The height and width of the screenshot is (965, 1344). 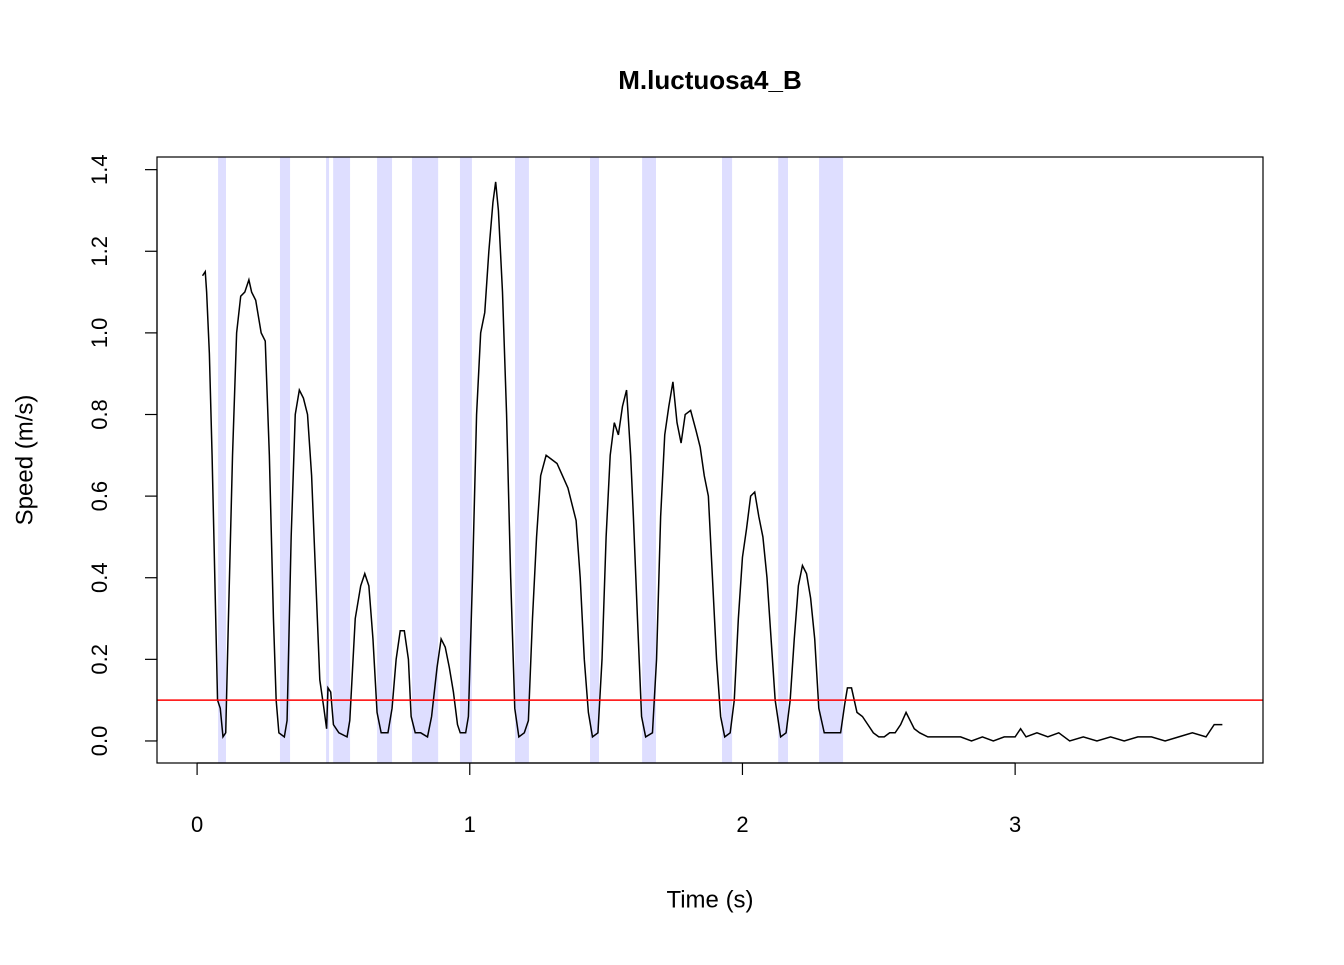 What do you see at coordinates (99, 169) in the screenshot?
I see `y-tick-label: 1.4` at bounding box center [99, 169].